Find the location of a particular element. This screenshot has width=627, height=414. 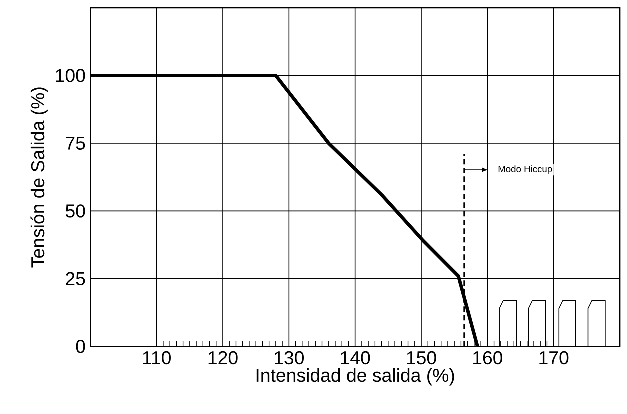

x-tick-label: 140 is located at coordinates (355, 358).